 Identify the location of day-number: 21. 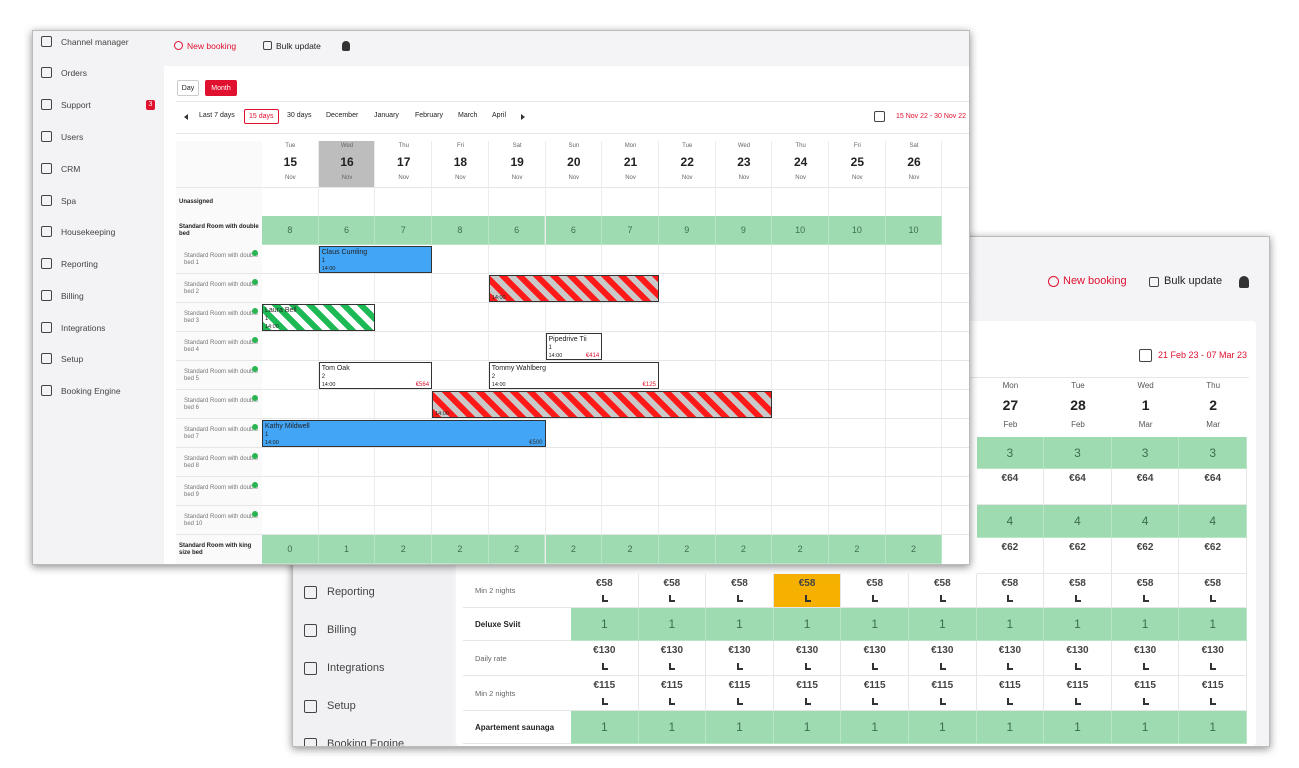
(630, 162).